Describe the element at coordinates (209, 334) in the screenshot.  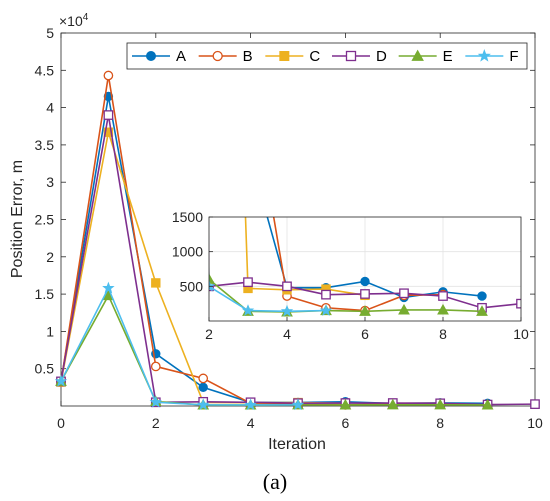
I see `inset-x-tick-label: 2` at that location.